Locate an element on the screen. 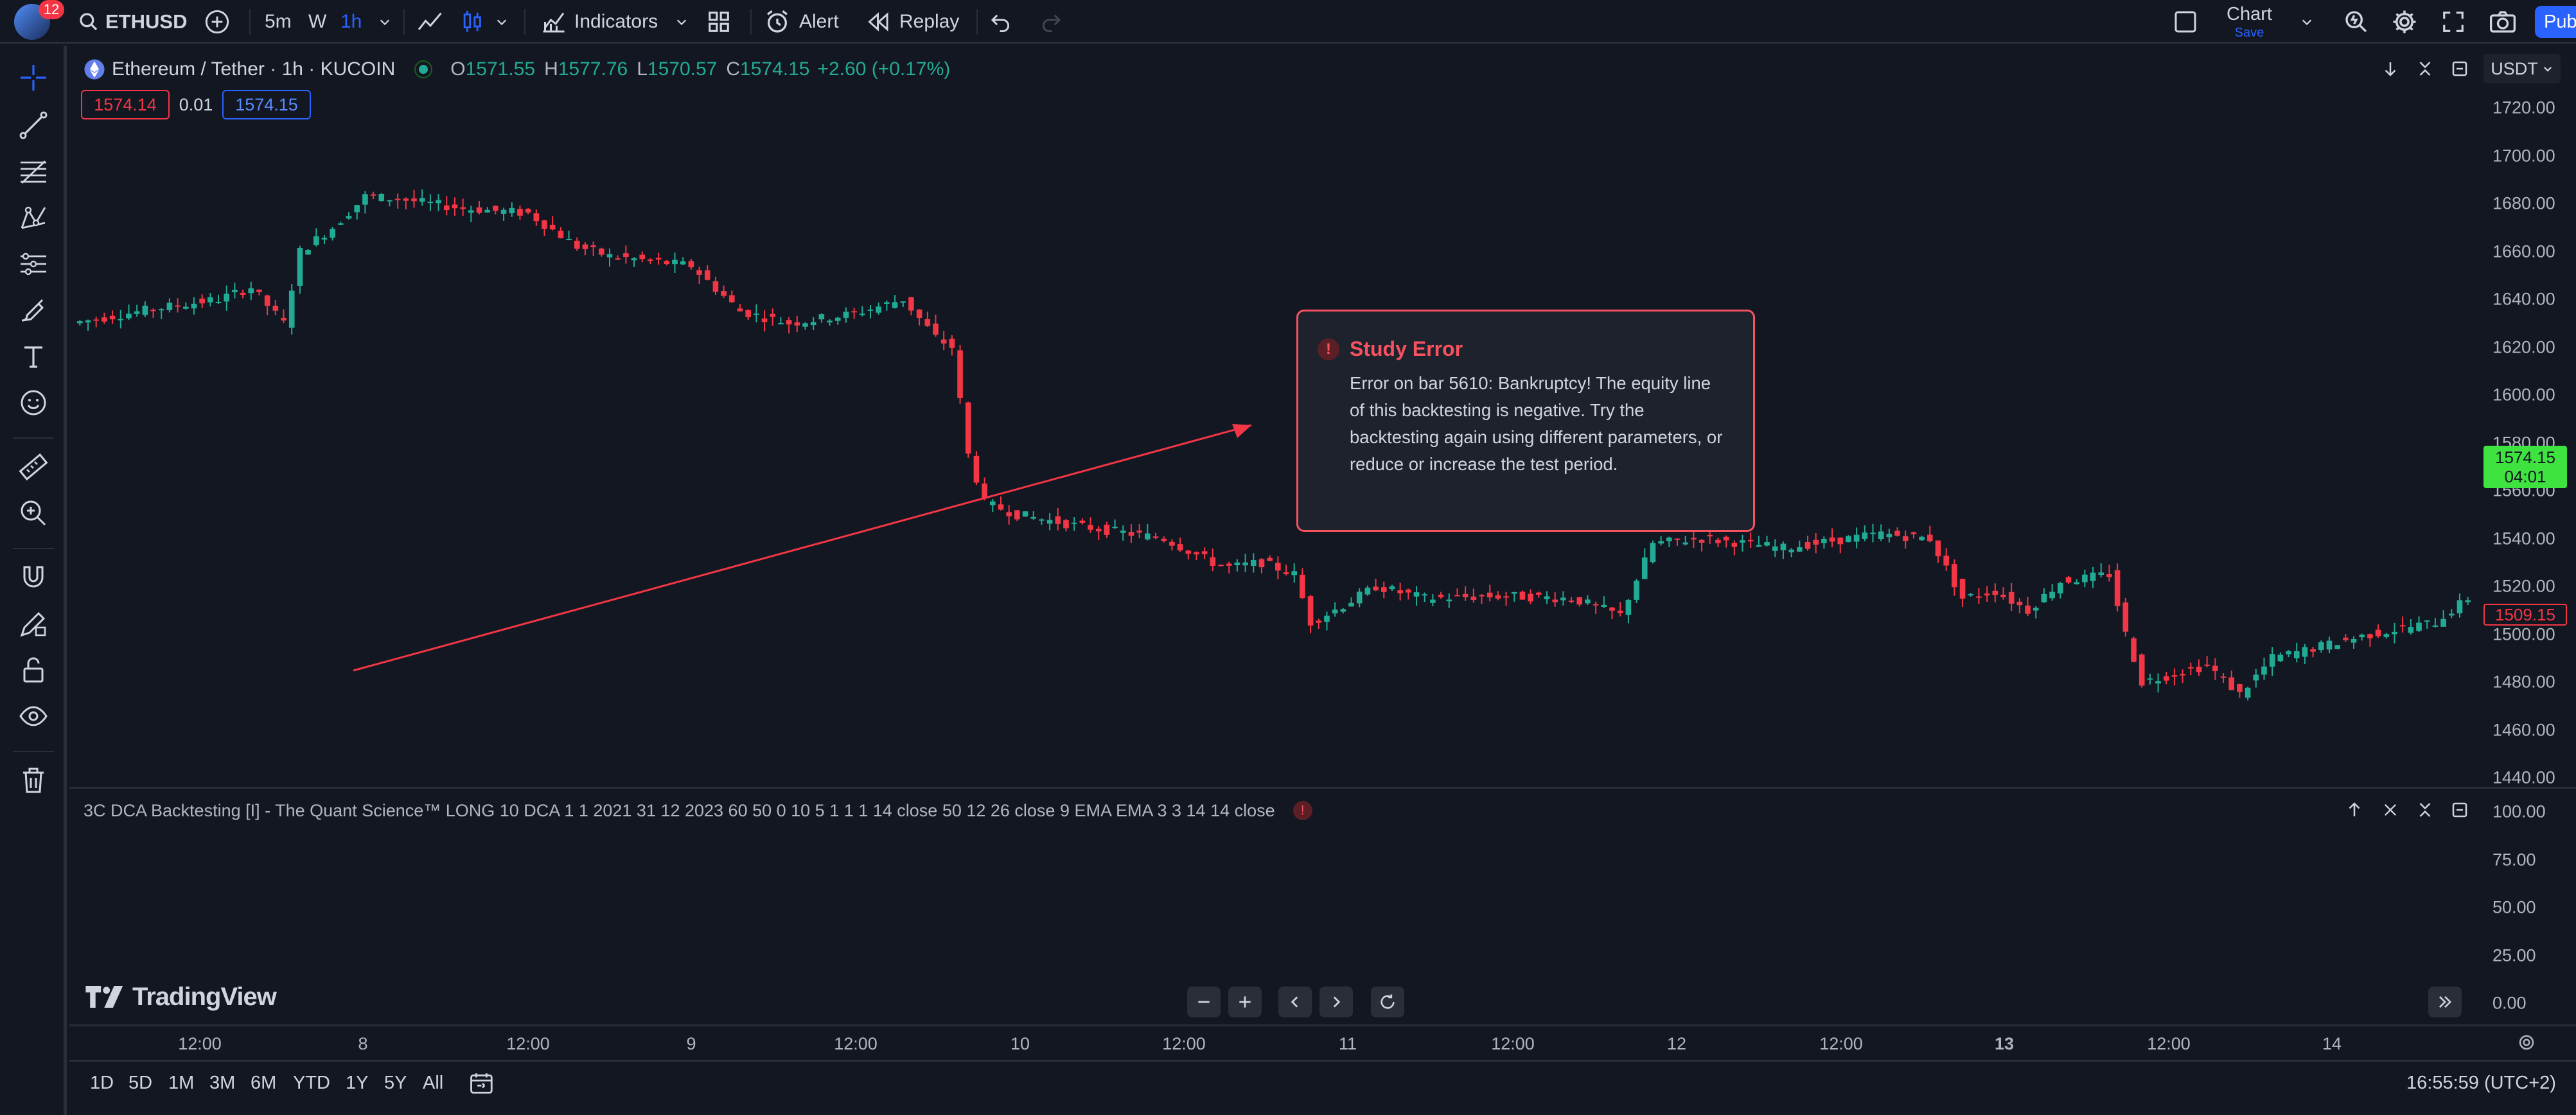  compare-symbol-button is located at coordinates (217, 22).